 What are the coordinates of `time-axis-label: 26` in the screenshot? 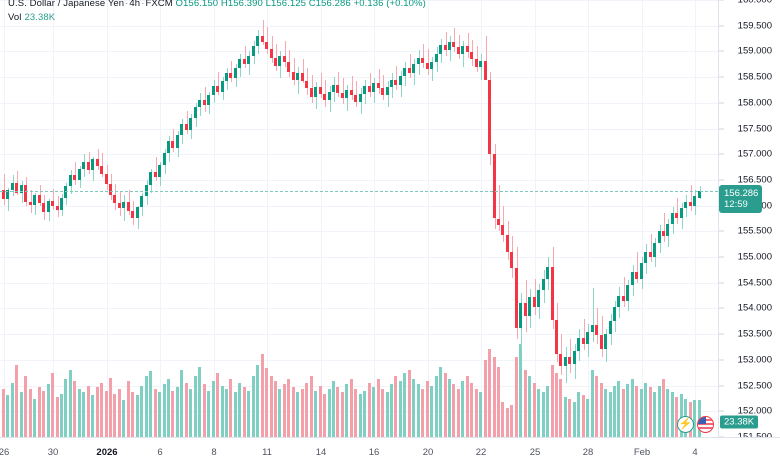 It's located at (5, 452).